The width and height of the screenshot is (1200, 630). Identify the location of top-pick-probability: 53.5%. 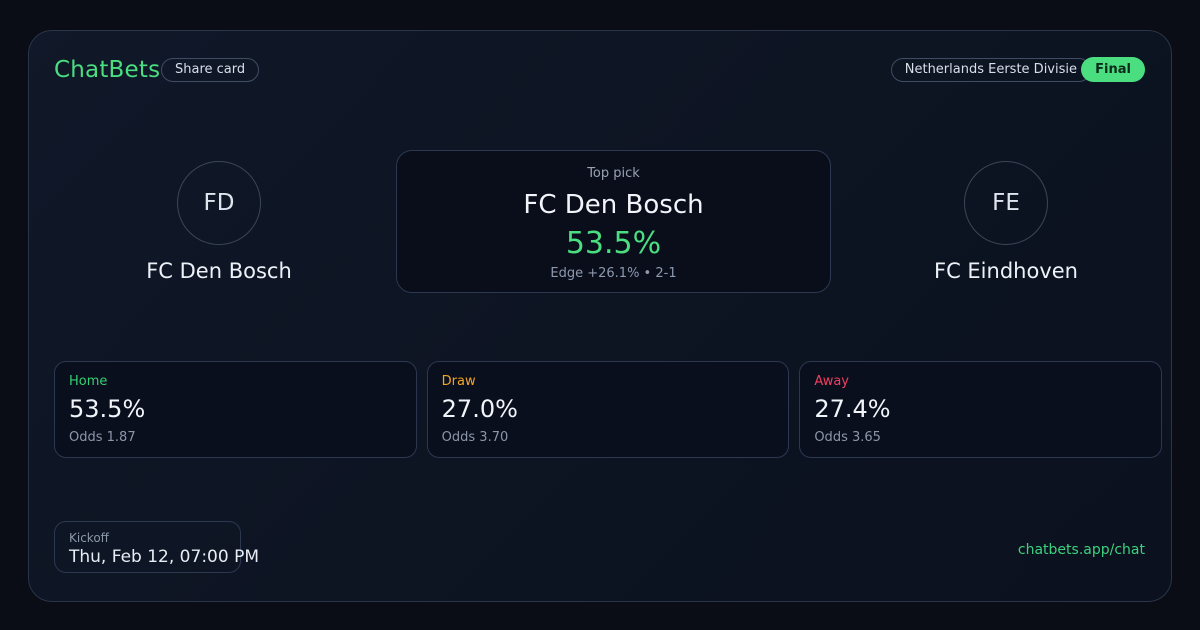
(613, 243).